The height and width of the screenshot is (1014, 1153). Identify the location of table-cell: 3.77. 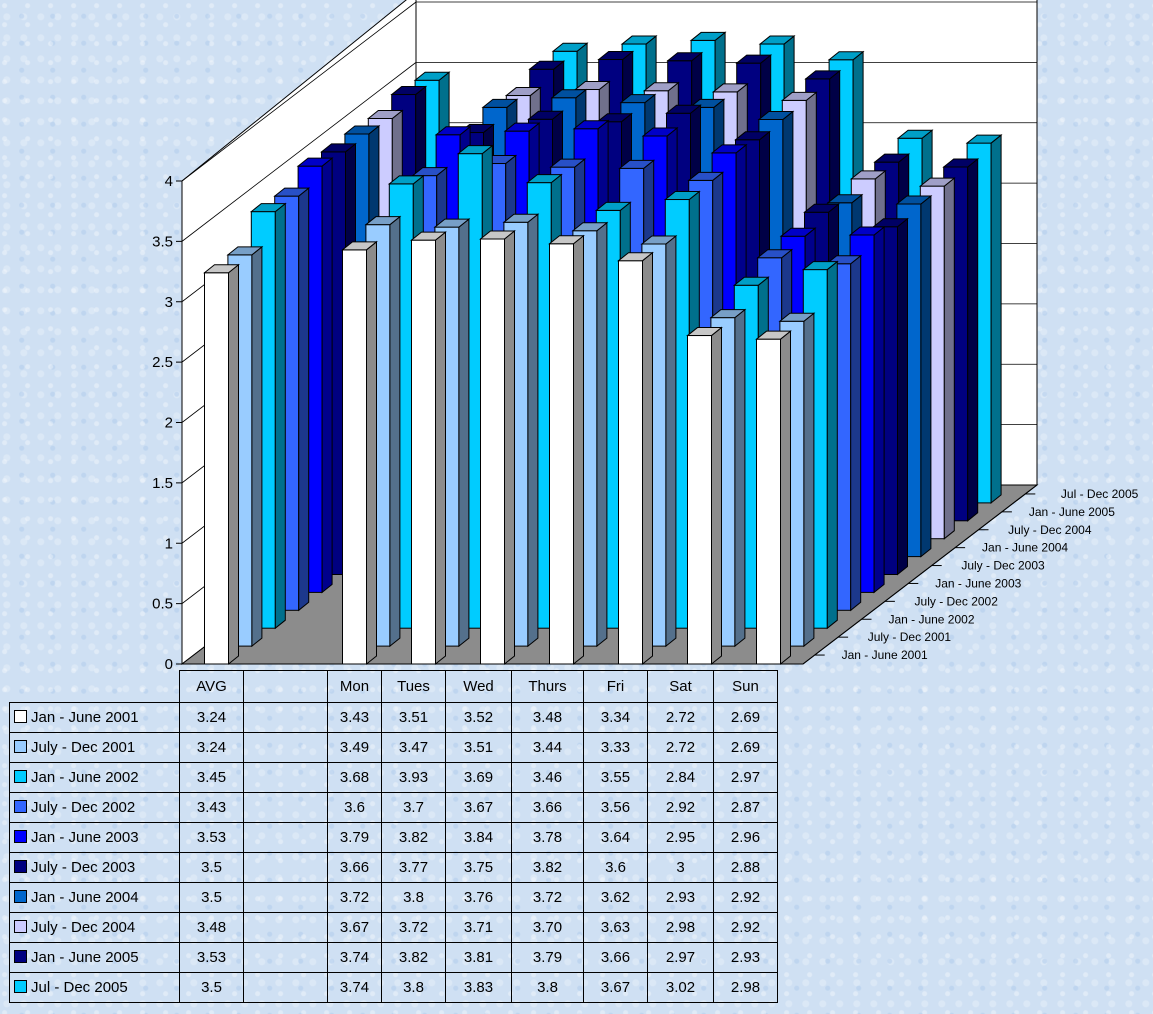
(413, 867).